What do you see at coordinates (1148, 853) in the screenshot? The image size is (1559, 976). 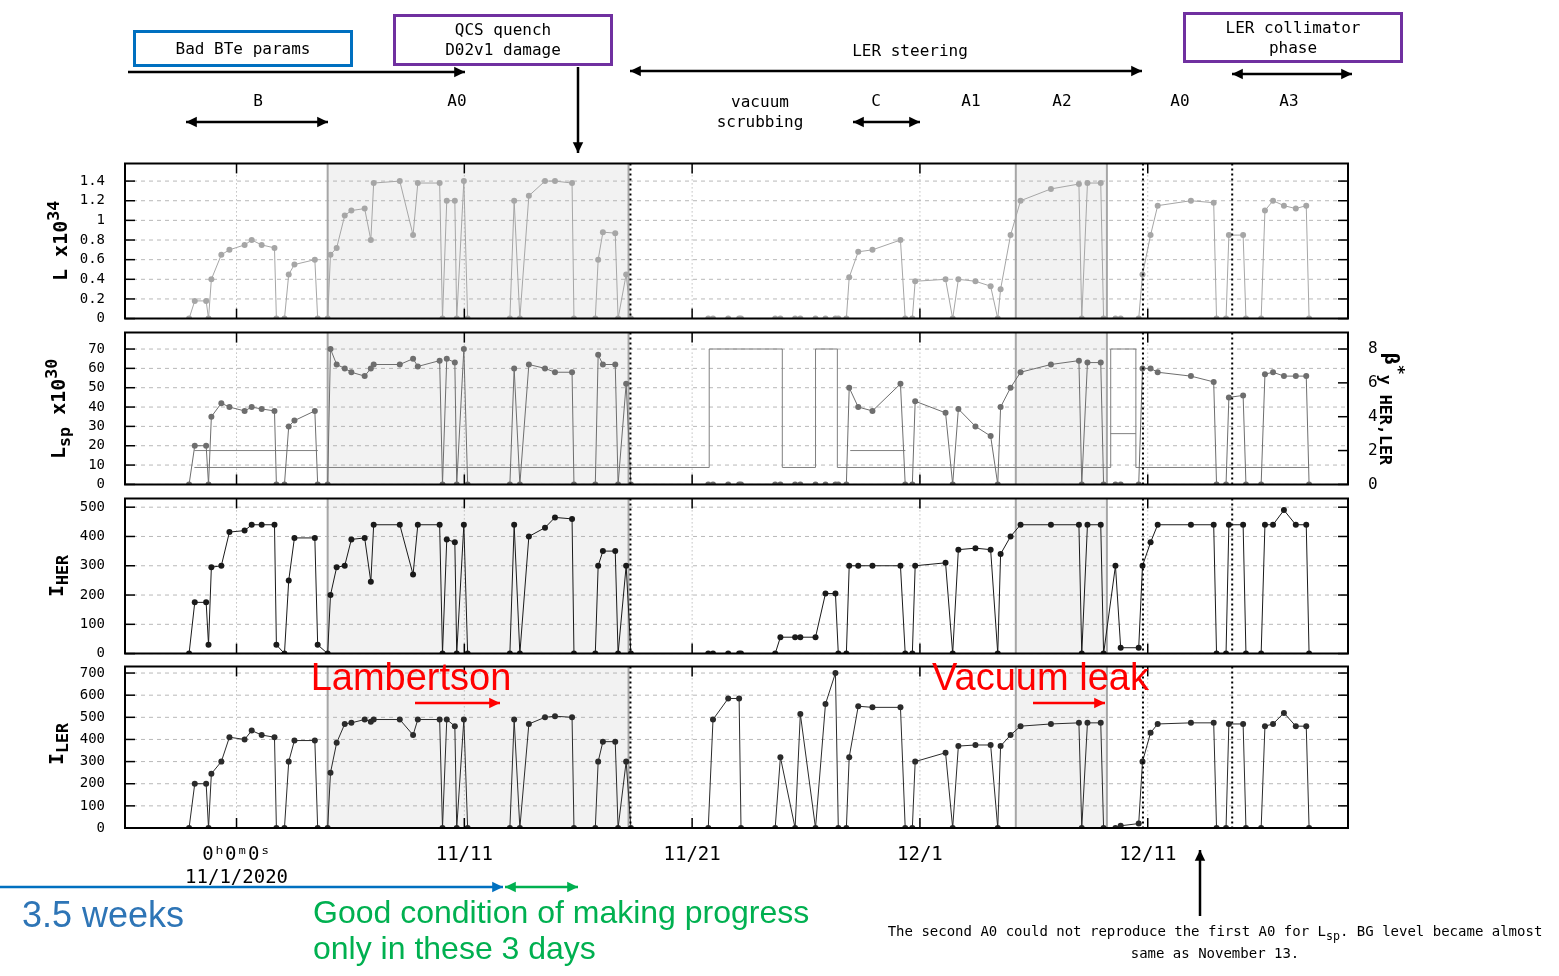 I see `x-tick-label: 12/11` at bounding box center [1148, 853].